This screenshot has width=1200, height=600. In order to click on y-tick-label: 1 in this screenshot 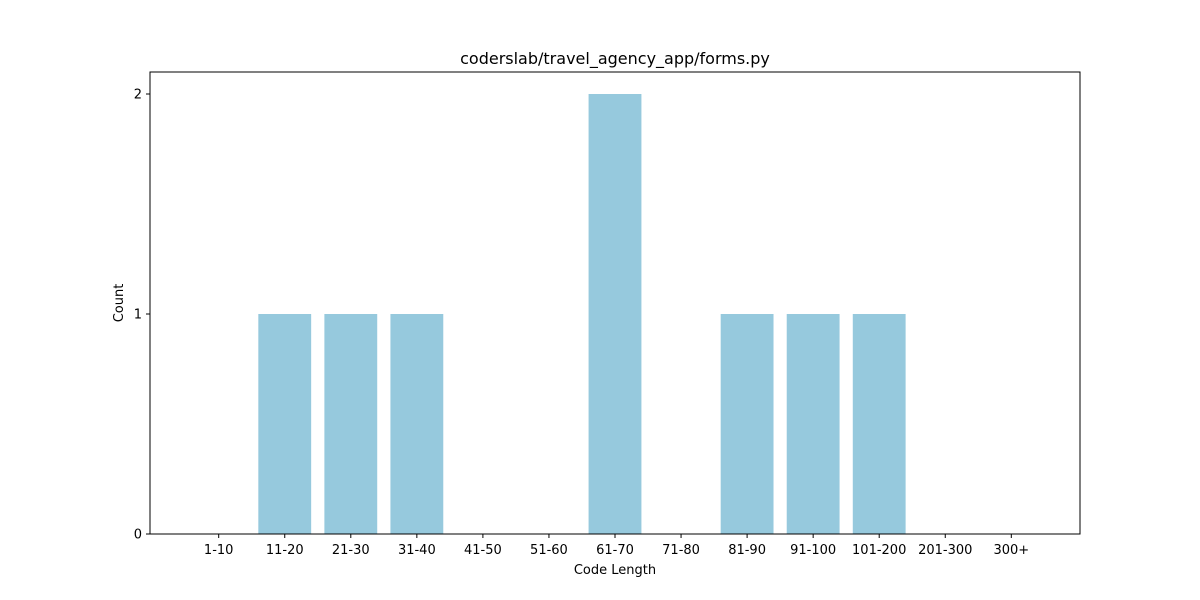, I will do `click(138, 315)`.